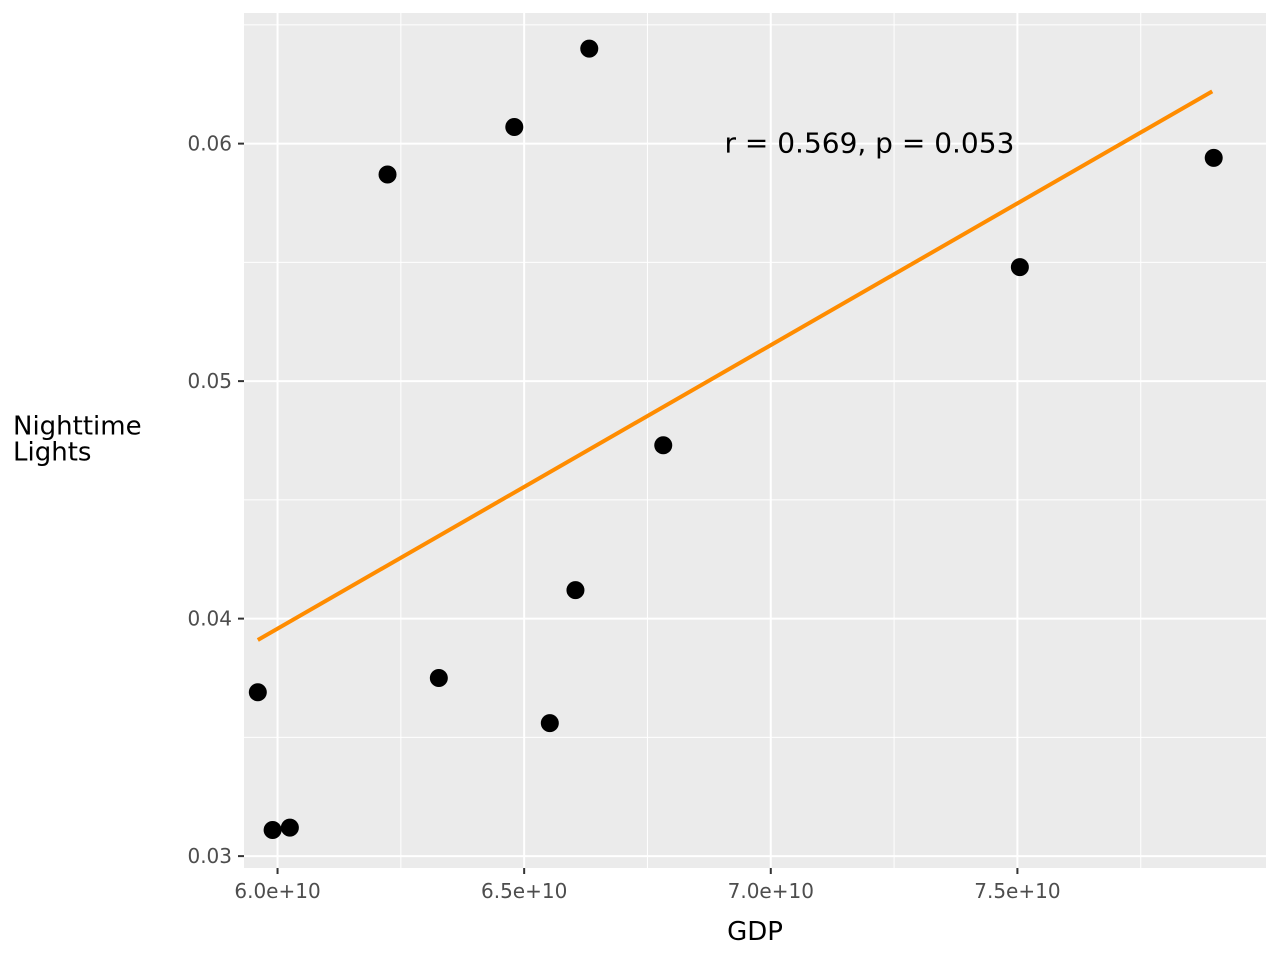 The image size is (1280, 960). I want to click on x-tick-label: 7.0e+10, so click(771, 891).